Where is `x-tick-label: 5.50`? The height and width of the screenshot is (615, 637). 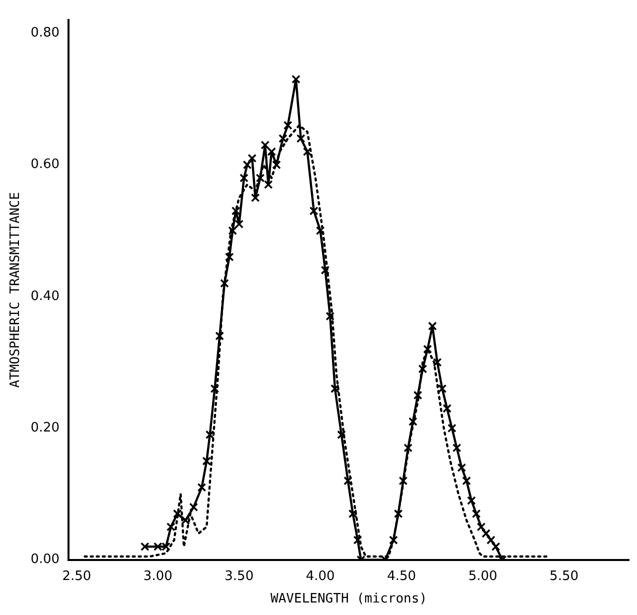
x-tick-label: 5.50 is located at coordinates (564, 576).